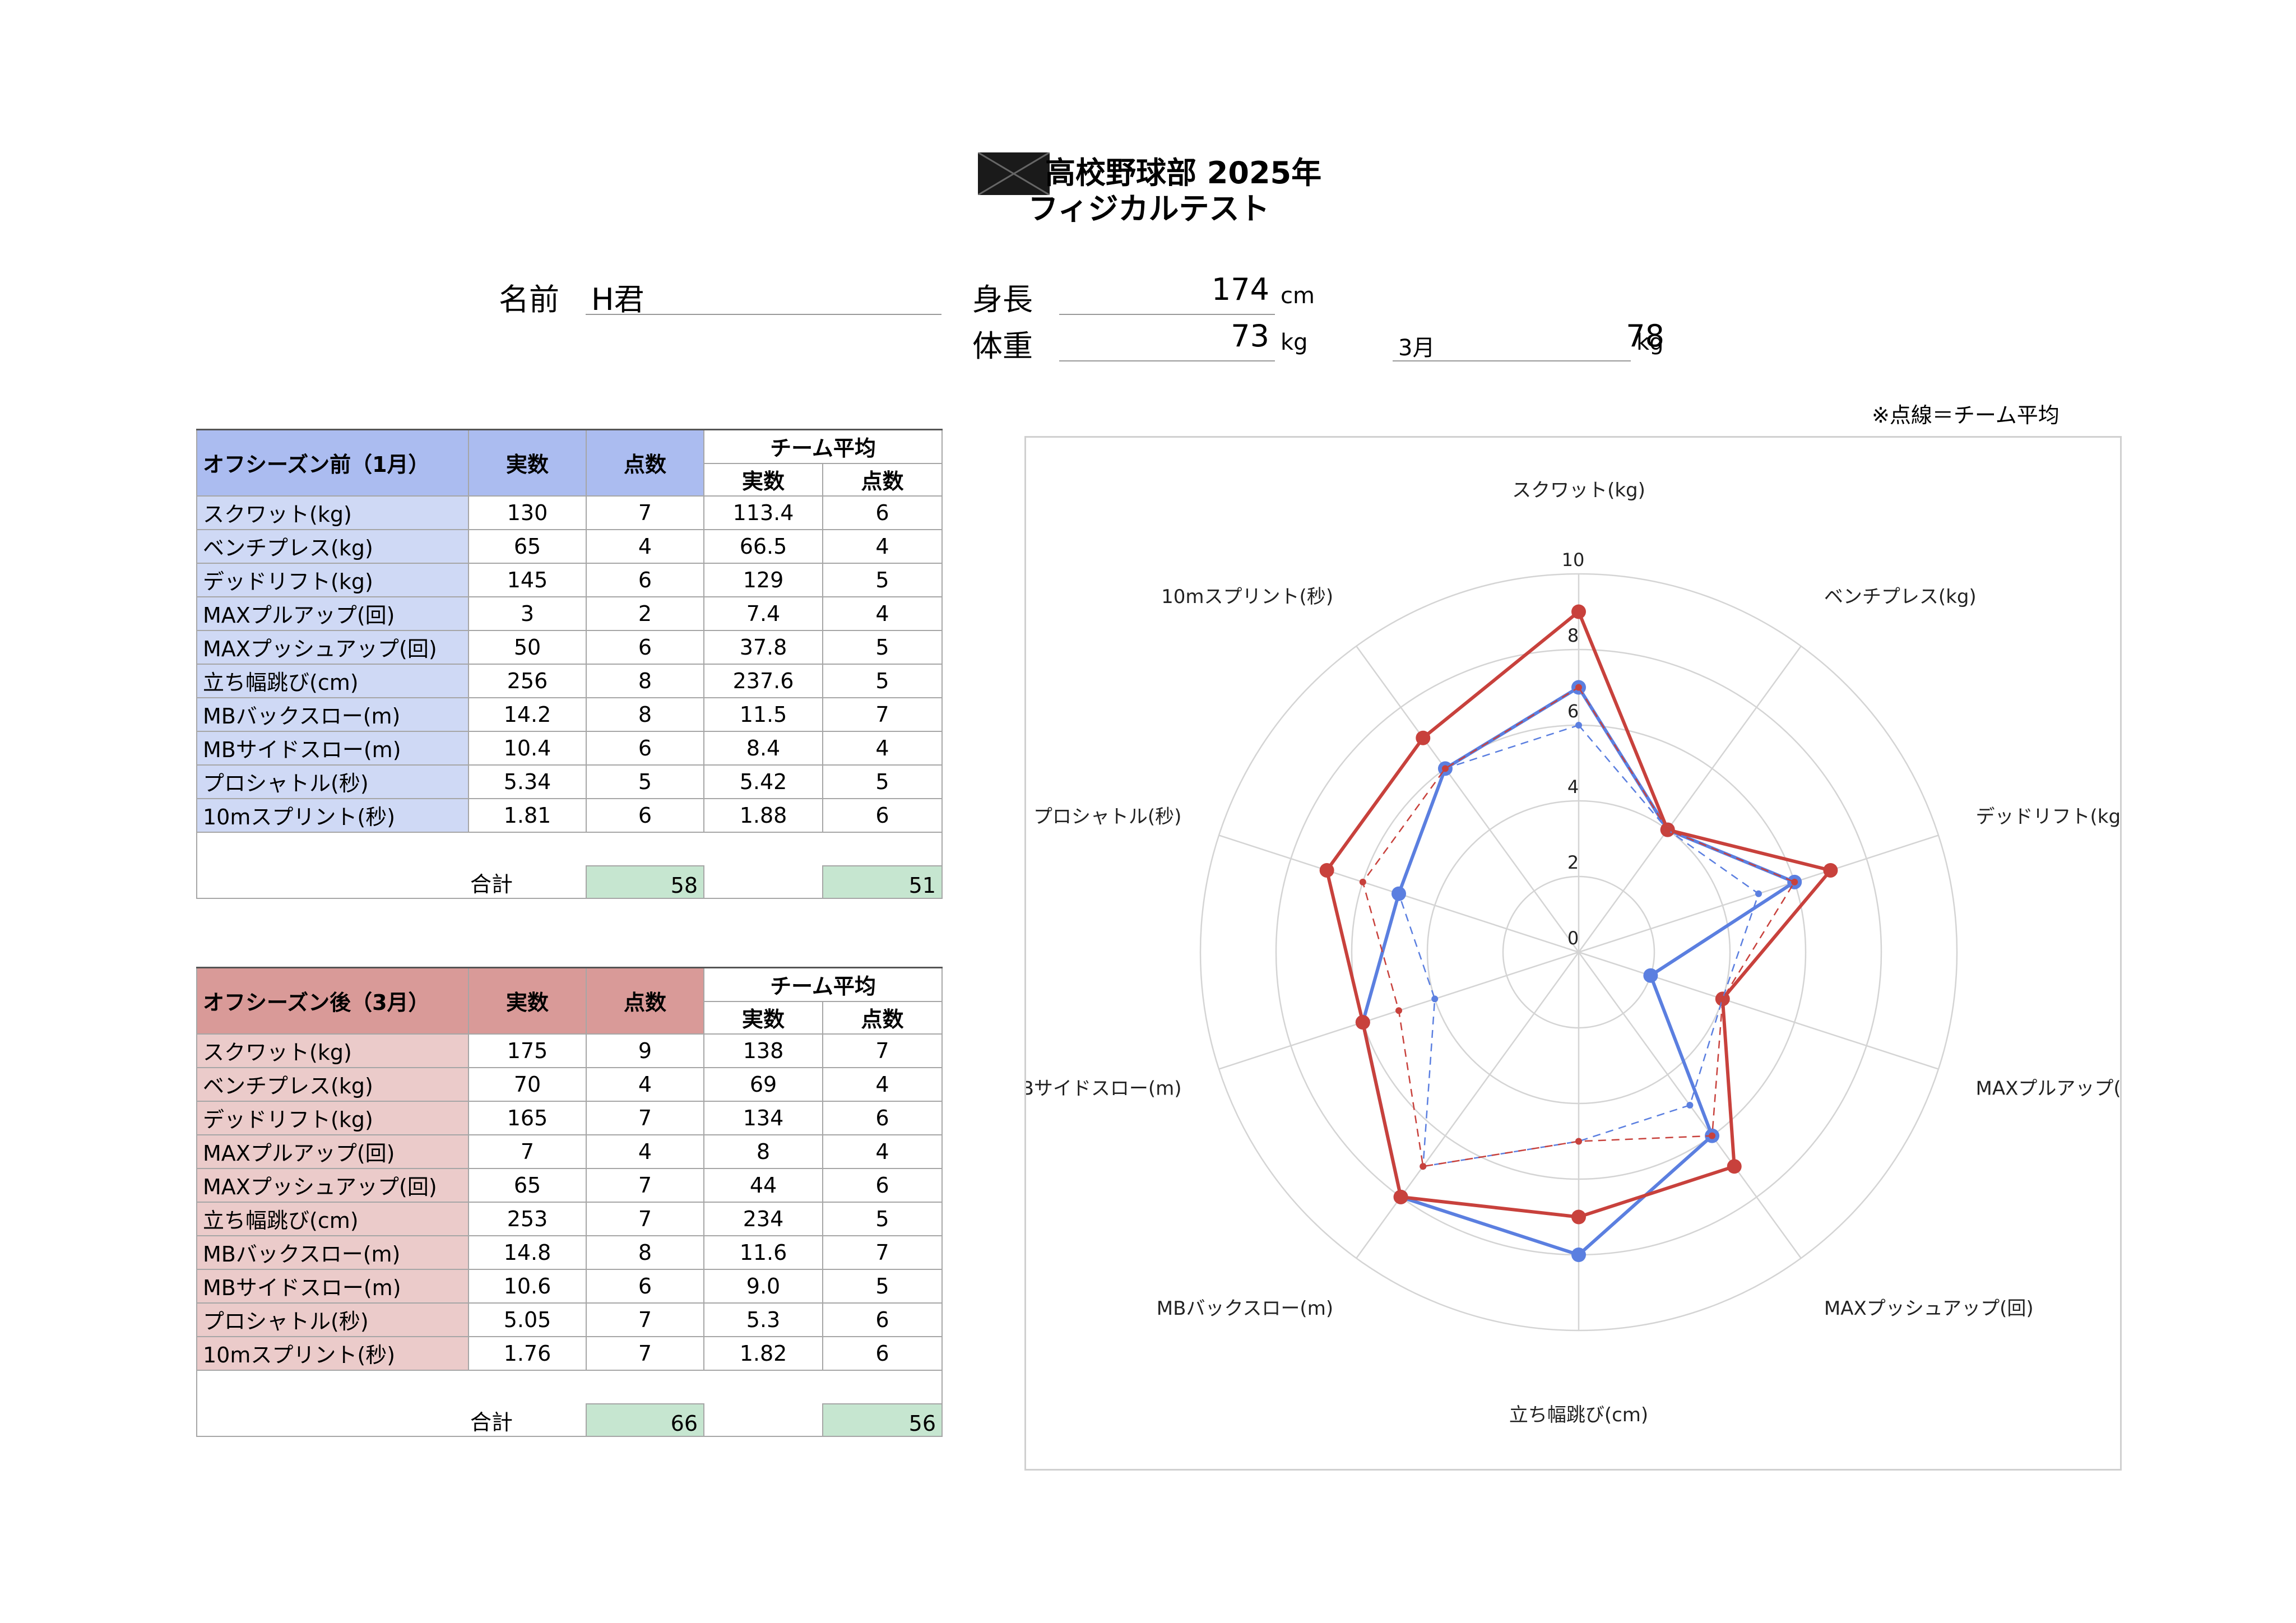  Describe the element at coordinates (527, 1001) in the screenshot. I see `col-actual: 実数` at that location.